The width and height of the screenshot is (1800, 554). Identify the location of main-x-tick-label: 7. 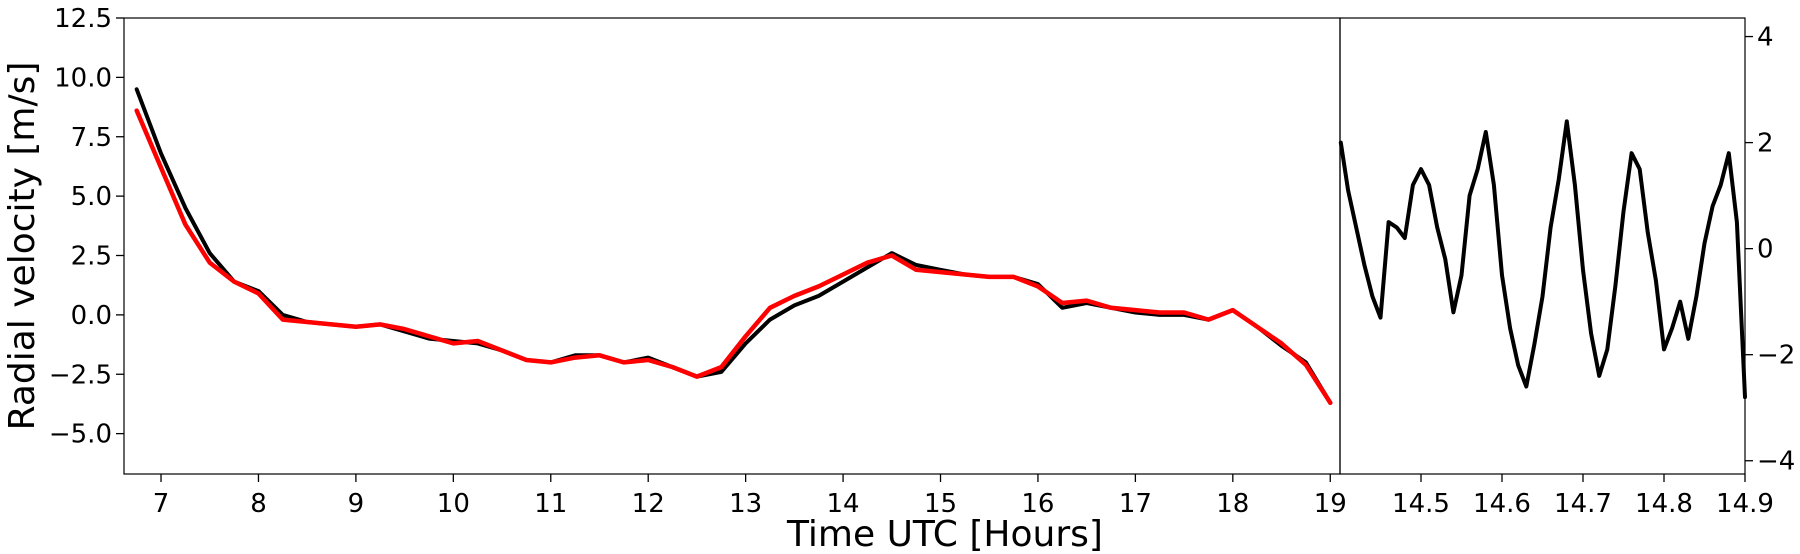
(161, 504).